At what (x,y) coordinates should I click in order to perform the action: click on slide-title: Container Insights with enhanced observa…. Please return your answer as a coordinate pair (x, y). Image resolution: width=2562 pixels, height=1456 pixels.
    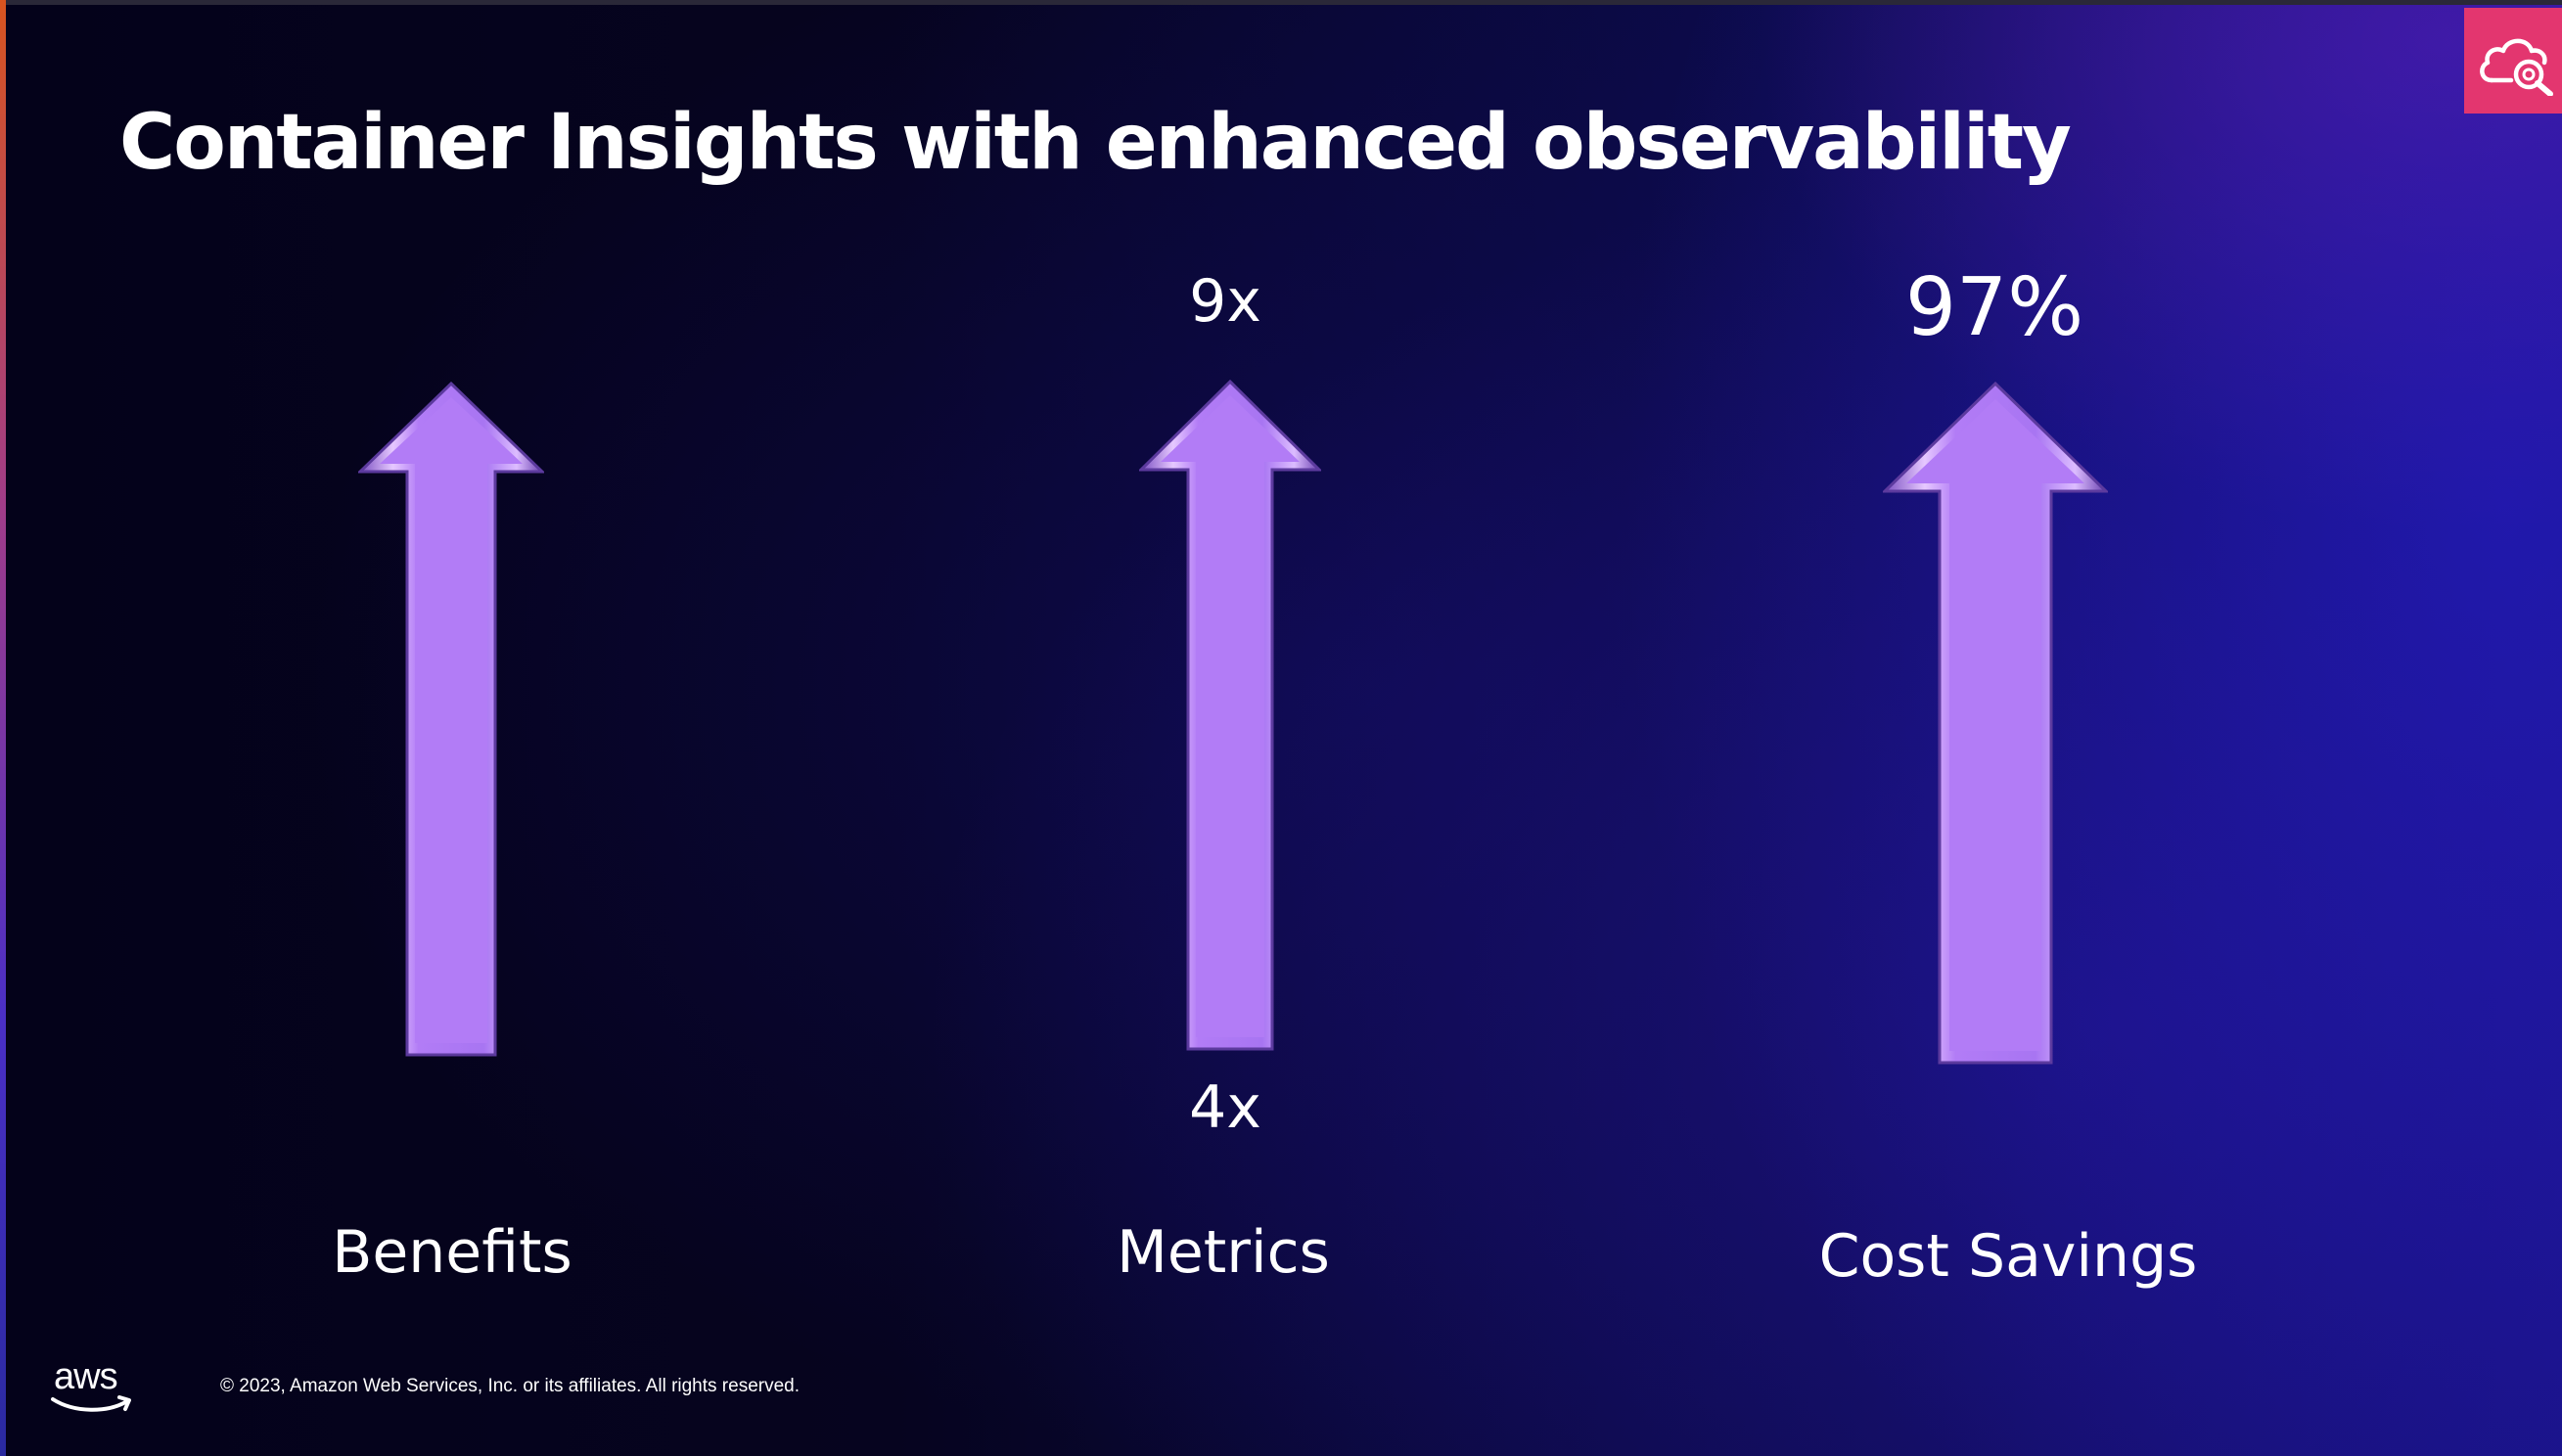
    Looking at the image, I should click on (1095, 143).